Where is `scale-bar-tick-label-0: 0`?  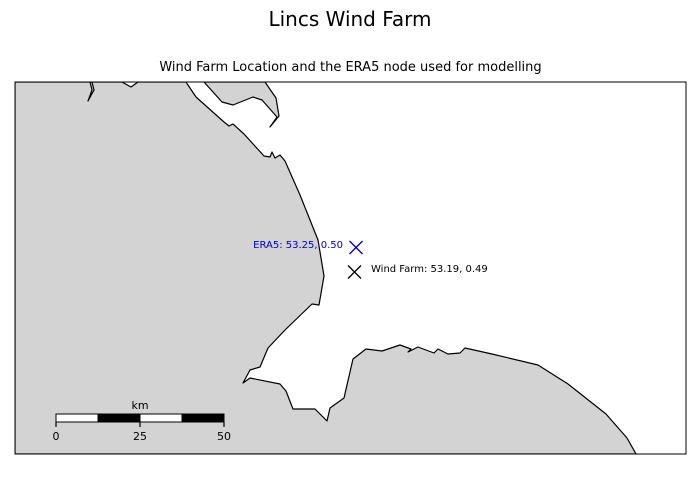
scale-bar-tick-label-0: 0 is located at coordinates (56, 436).